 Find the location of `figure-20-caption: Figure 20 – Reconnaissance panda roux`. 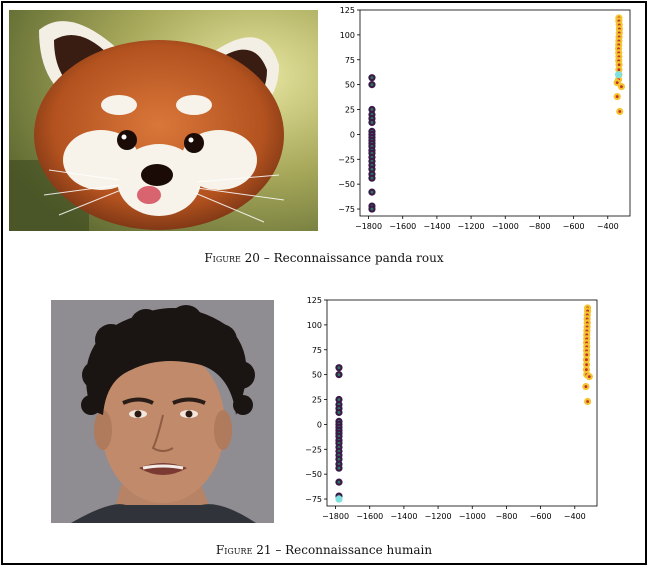

figure-20-caption: Figure 20 – Reconnaissance panda roux is located at coordinates (324, 258).